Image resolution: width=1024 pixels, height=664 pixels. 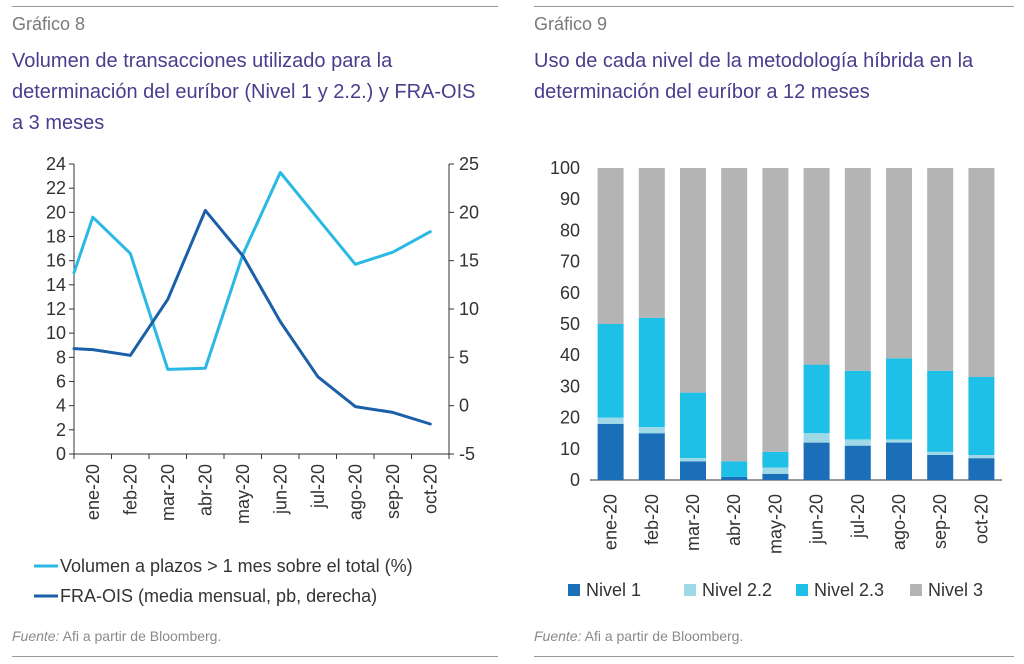 I want to click on legend-label: Nivel 1, so click(x=613, y=590).